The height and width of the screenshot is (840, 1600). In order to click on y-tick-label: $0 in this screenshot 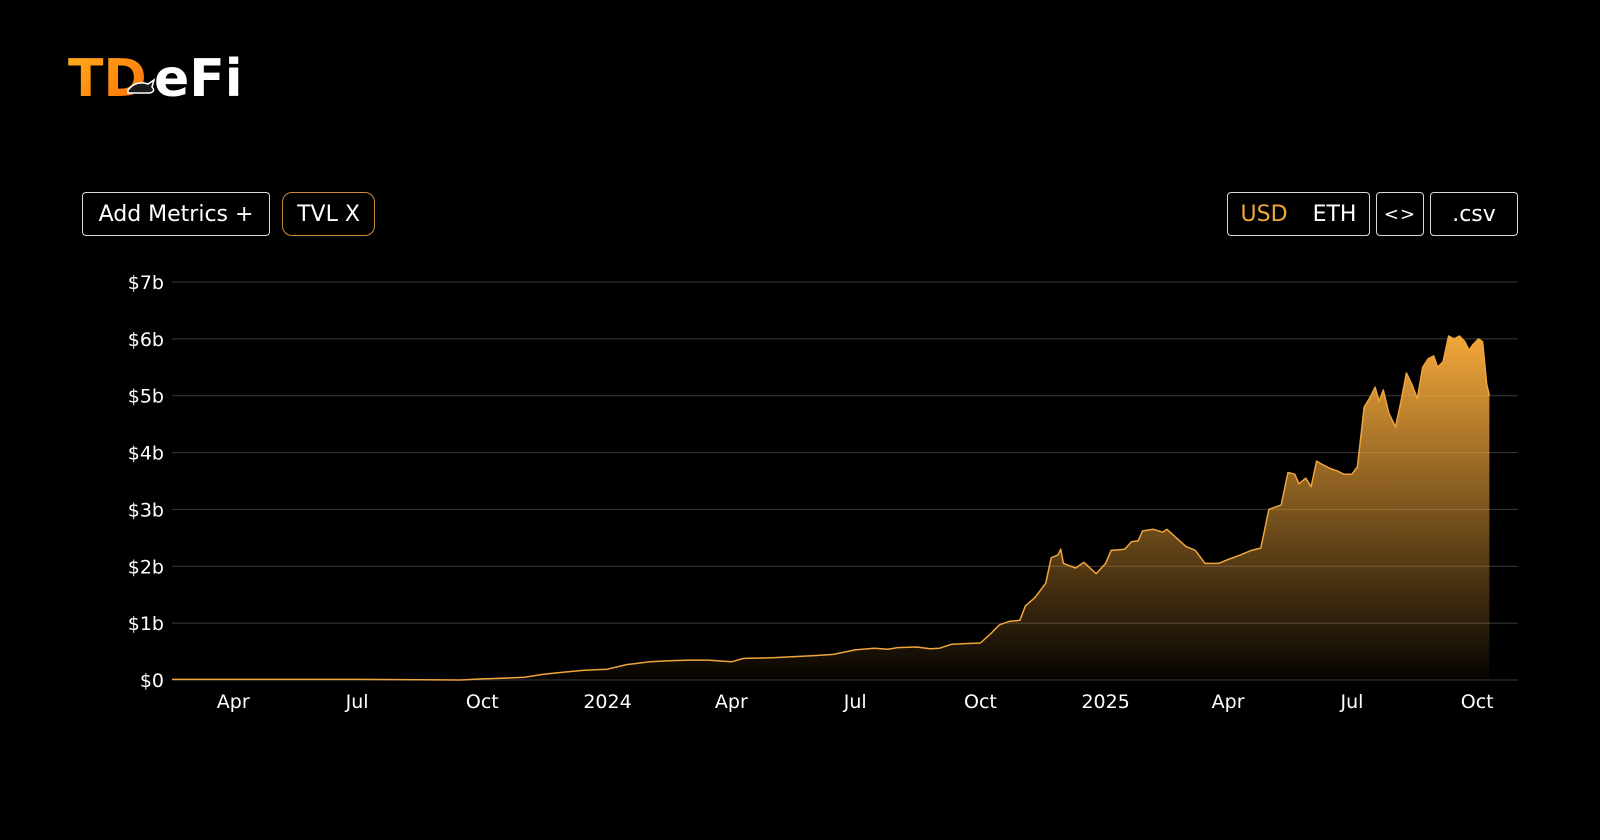, I will do `click(152, 681)`.